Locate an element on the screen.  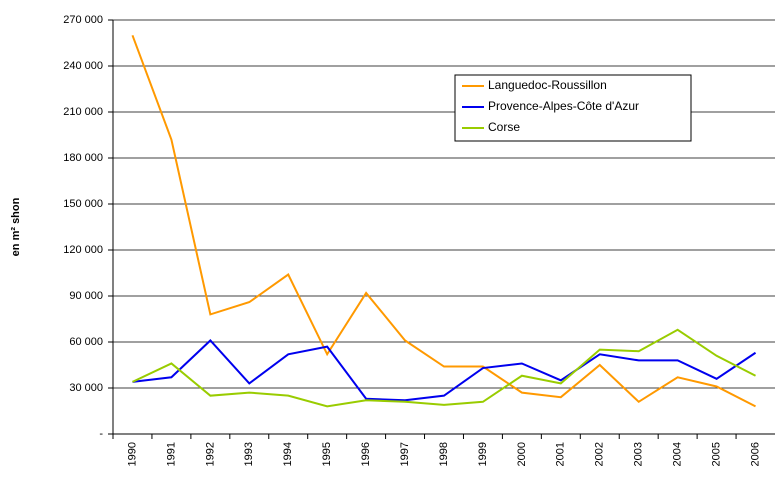
x-tick-label: 1995 is located at coordinates (327, 454).